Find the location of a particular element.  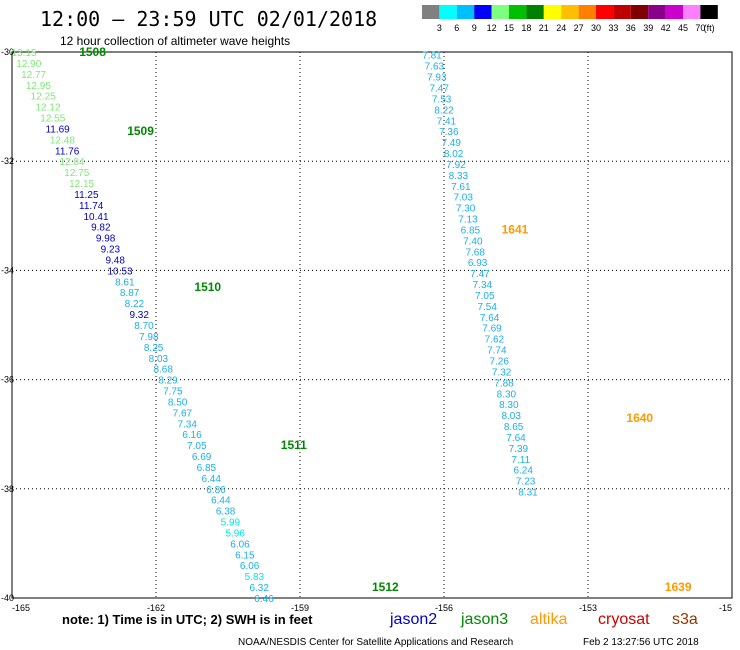

satellite-legend-item: s3a is located at coordinates (685, 619).